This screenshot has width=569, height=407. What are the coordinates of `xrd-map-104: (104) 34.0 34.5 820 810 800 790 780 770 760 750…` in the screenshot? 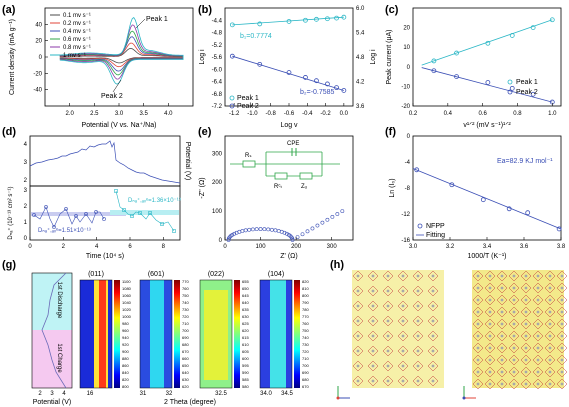 It's located at (284, 334).